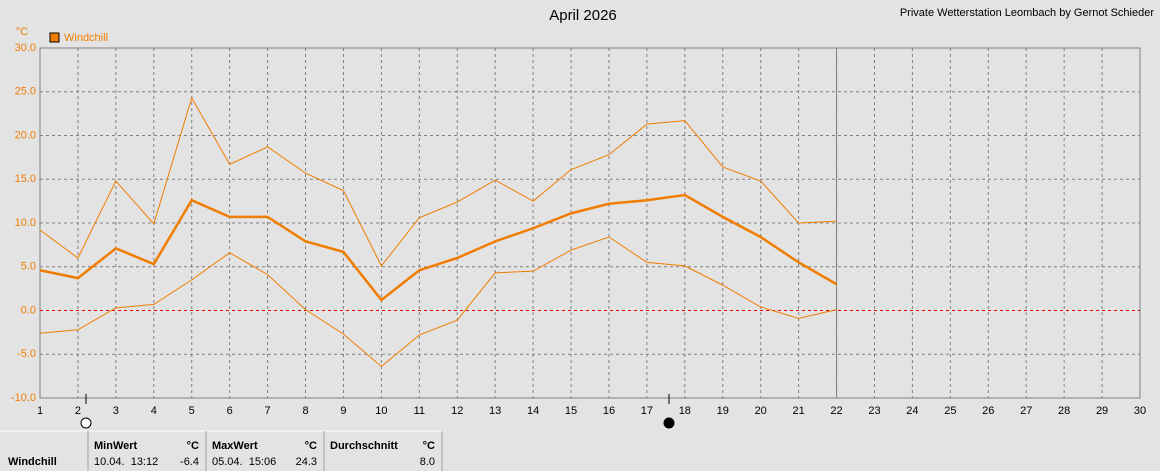 This screenshot has height=471, width=1160. I want to click on x-tick-label: 8, so click(305, 411).